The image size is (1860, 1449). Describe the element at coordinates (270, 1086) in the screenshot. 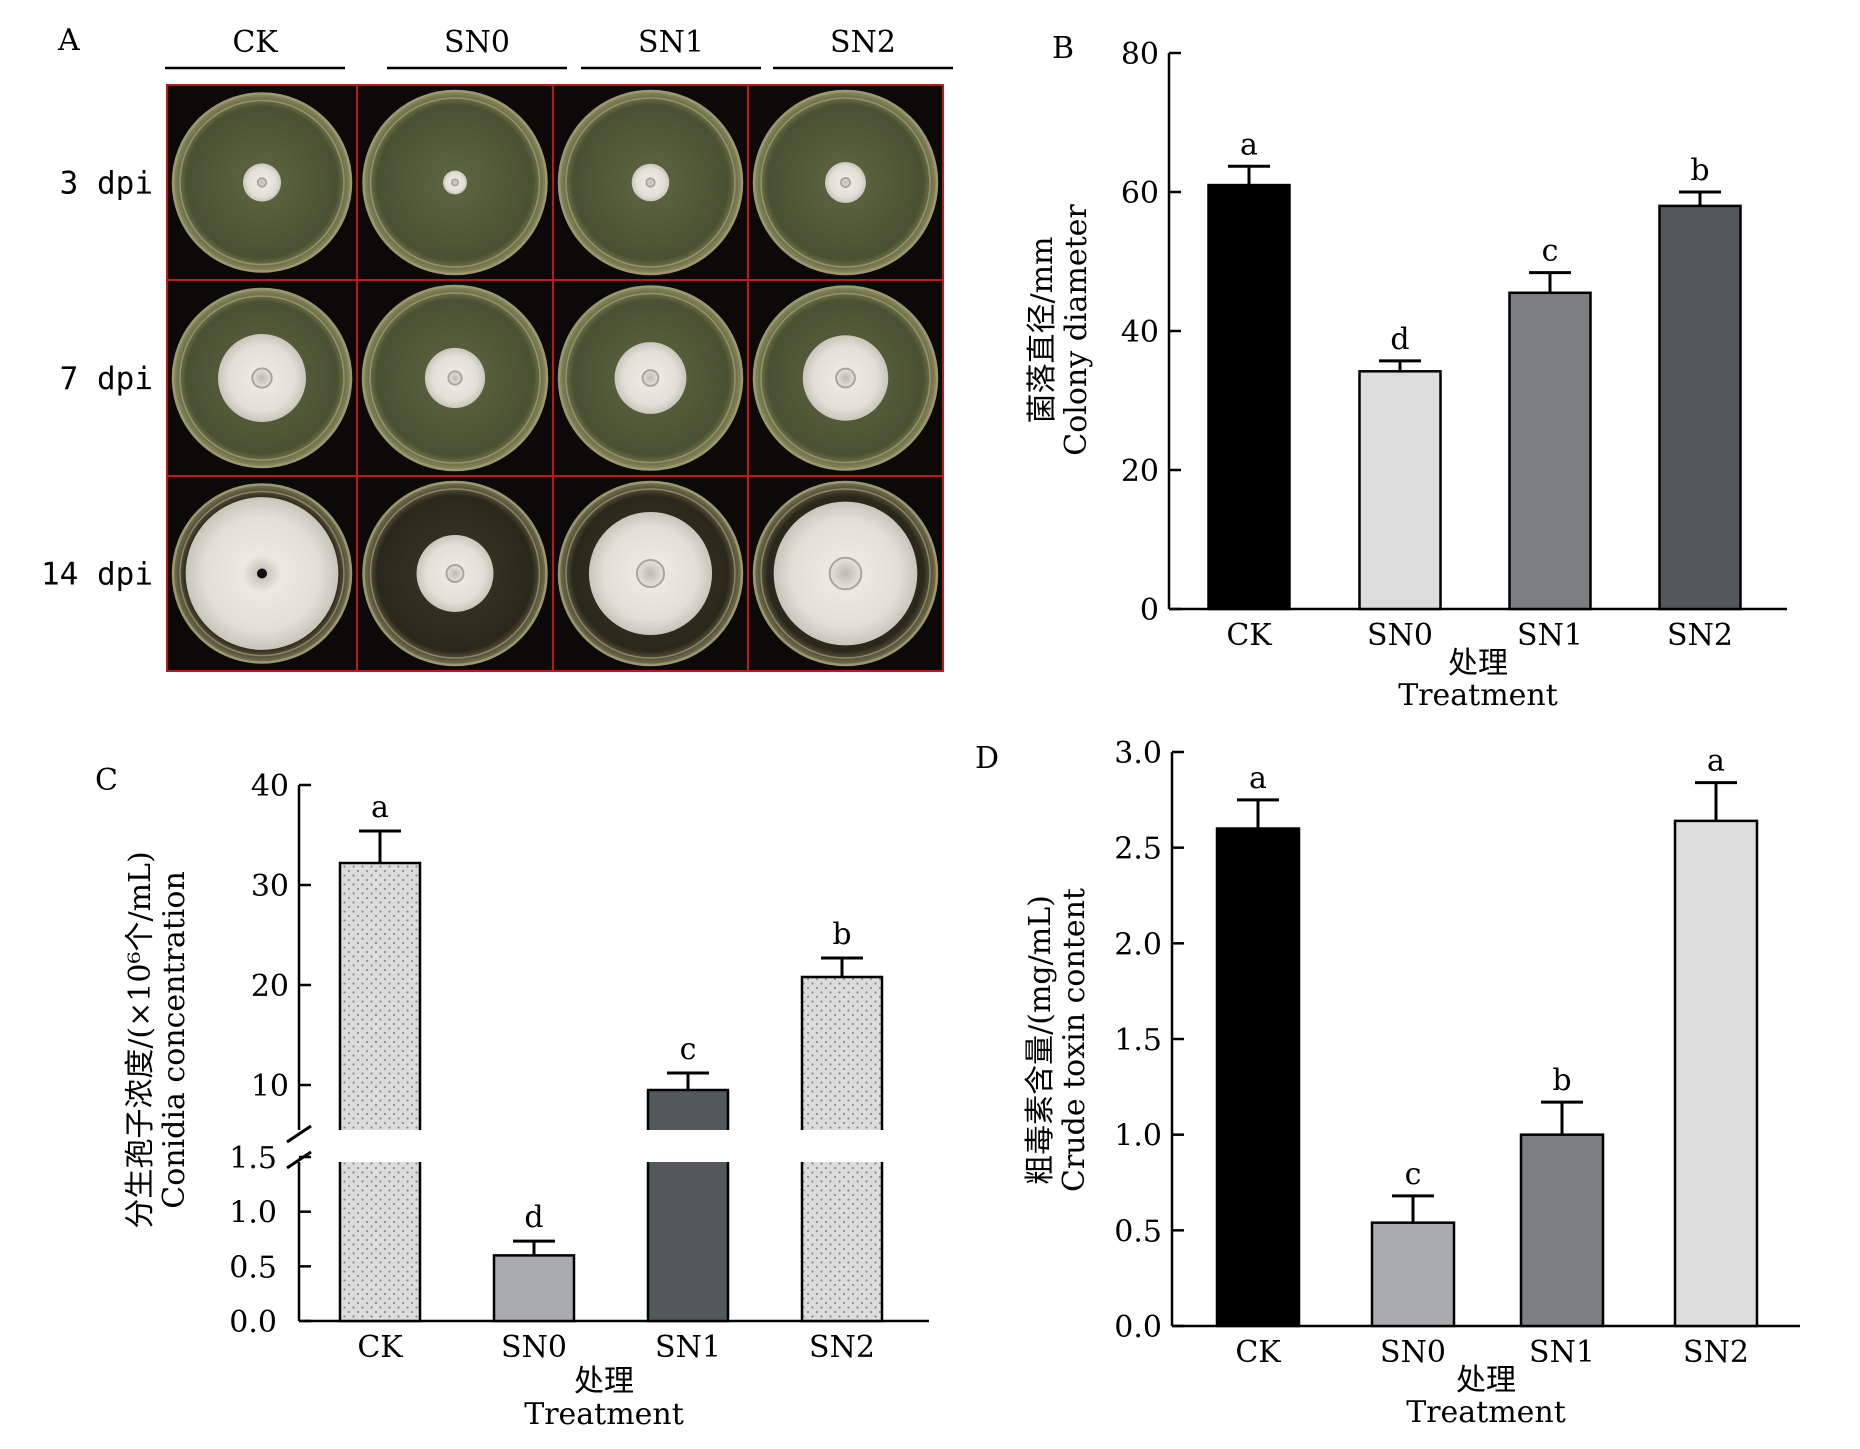

I see `y-tick-label: 10` at that location.